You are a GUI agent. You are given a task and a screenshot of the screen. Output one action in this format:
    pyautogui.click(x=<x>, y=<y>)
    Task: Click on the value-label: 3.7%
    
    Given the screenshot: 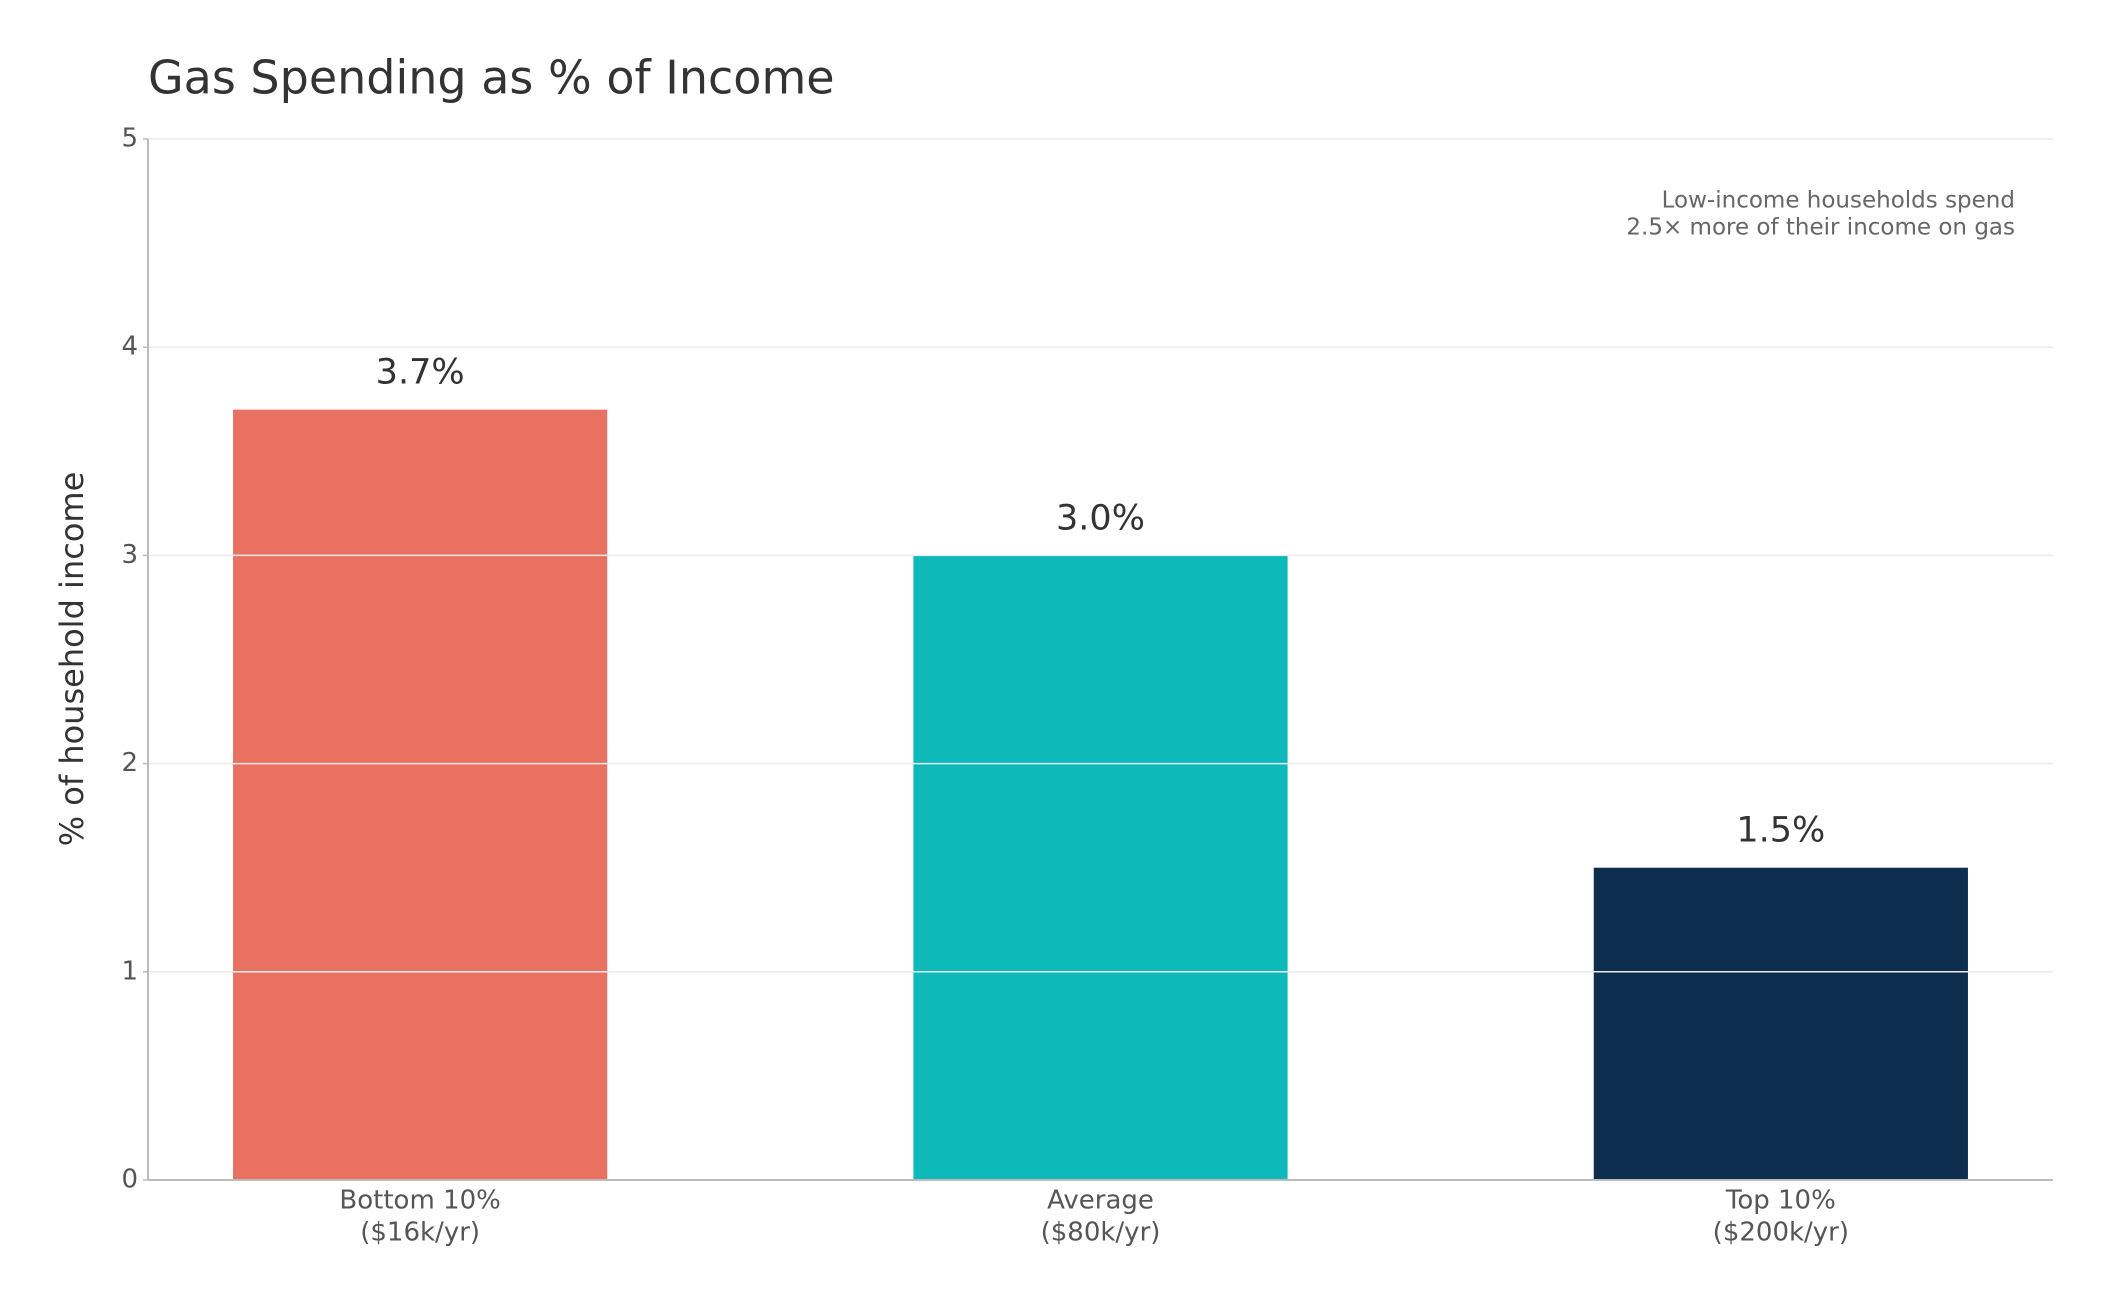 What is the action you would take?
    pyautogui.click(x=420, y=373)
    